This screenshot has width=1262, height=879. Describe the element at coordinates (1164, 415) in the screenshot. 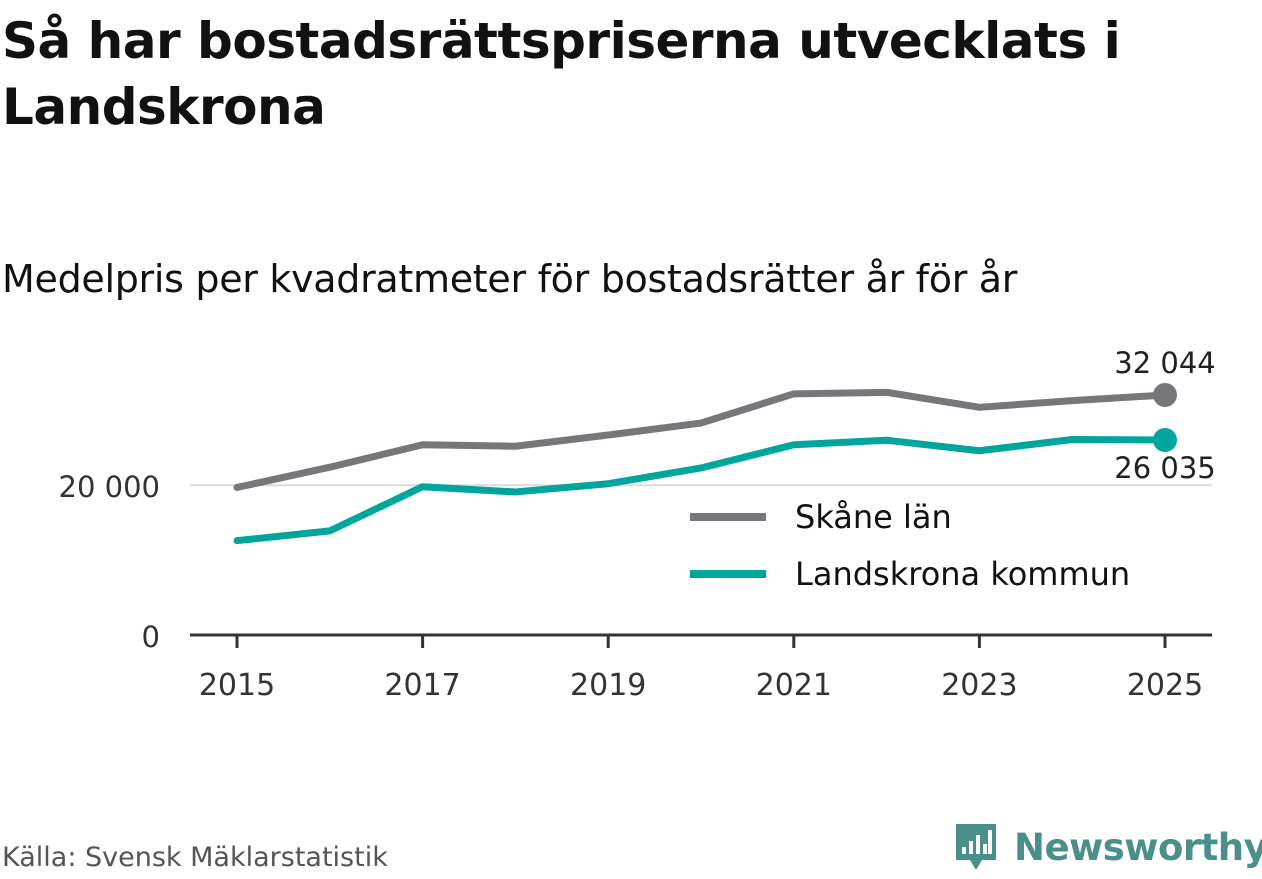

I see `data-labels: 32 044 26 035` at that location.